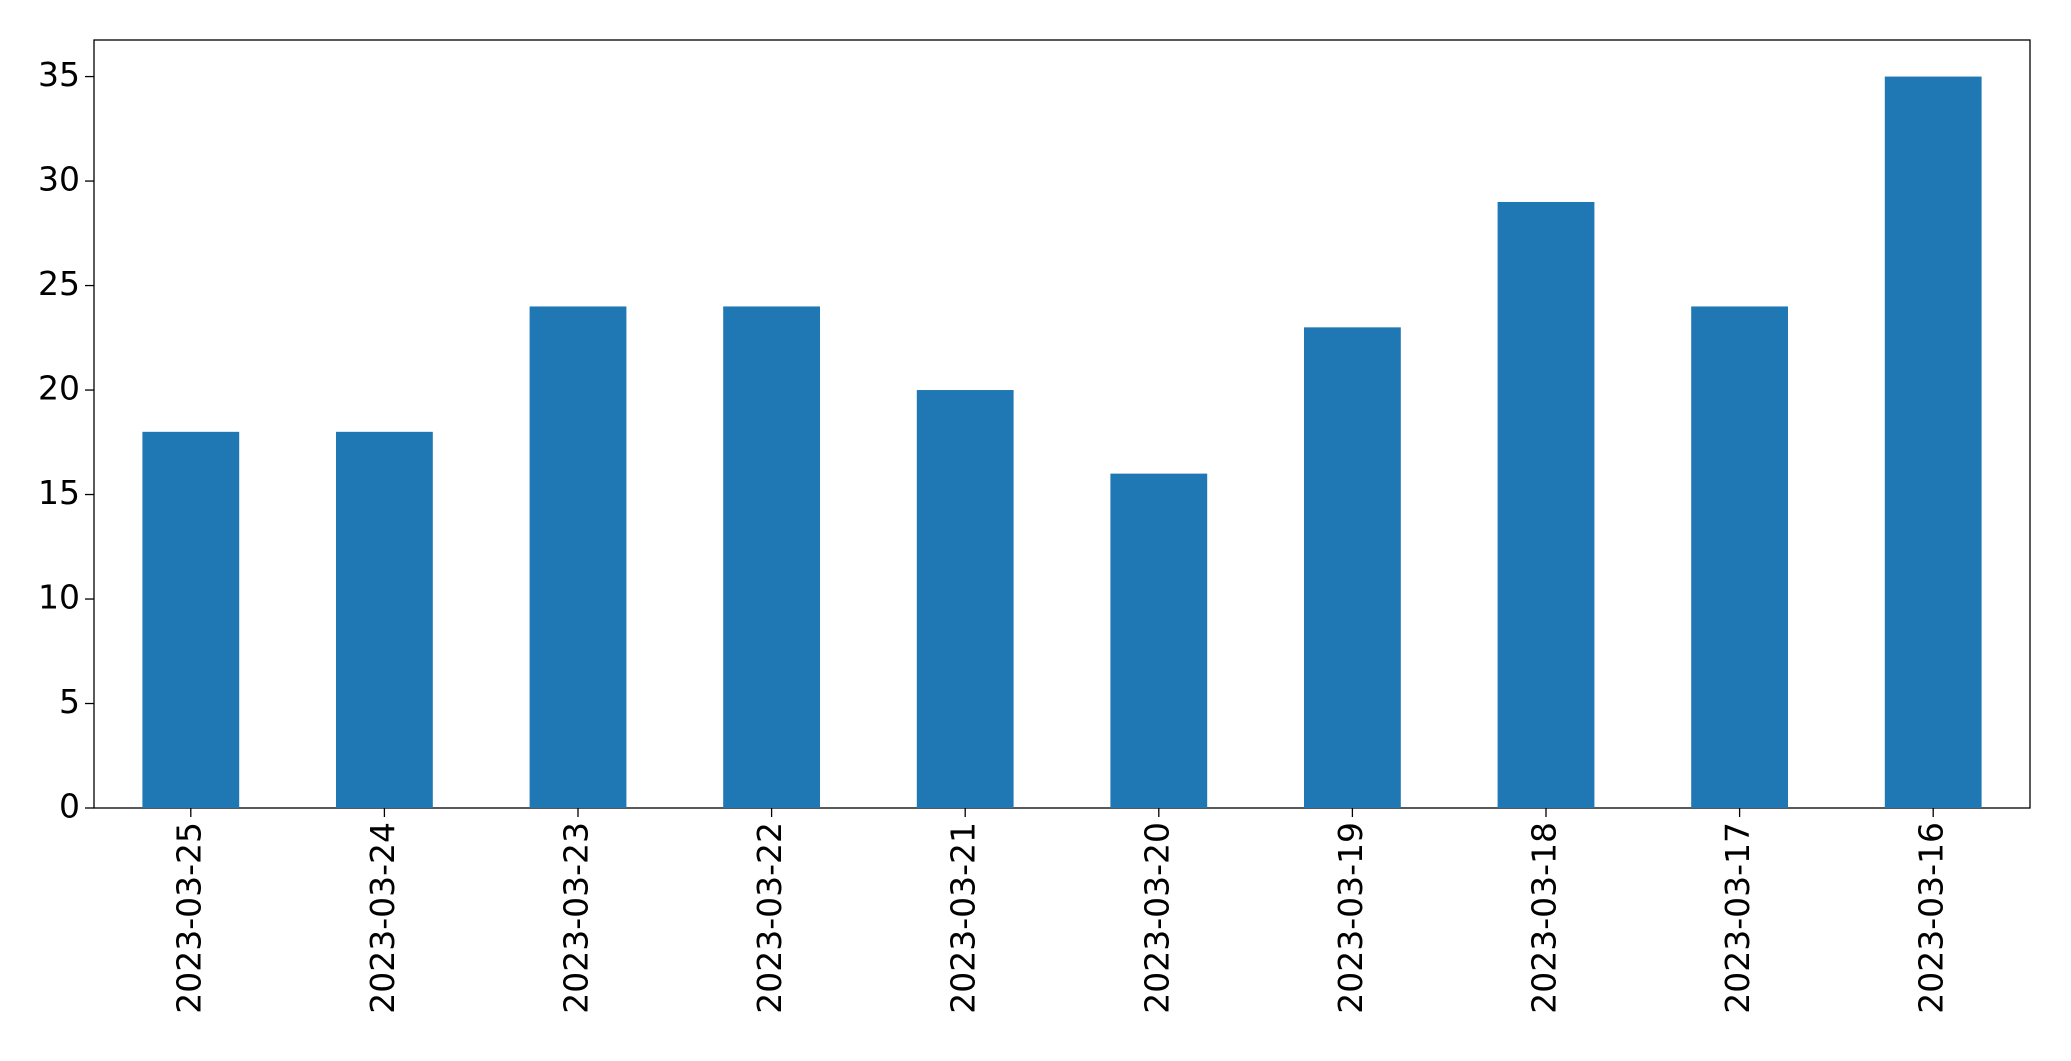 The image size is (2071, 1061). What do you see at coordinates (59, 74) in the screenshot?
I see `y-tick-label: 35` at bounding box center [59, 74].